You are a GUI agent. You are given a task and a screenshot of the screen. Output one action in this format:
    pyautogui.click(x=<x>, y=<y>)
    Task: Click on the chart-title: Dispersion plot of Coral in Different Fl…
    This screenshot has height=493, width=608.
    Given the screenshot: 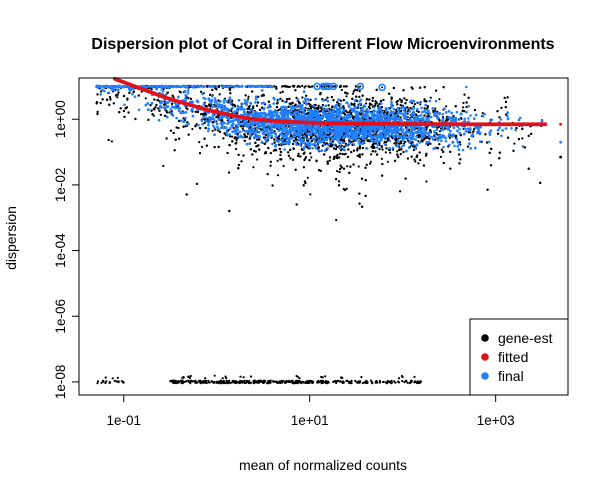 What is the action you would take?
    pyautogui.click(x=322, y=44)
    